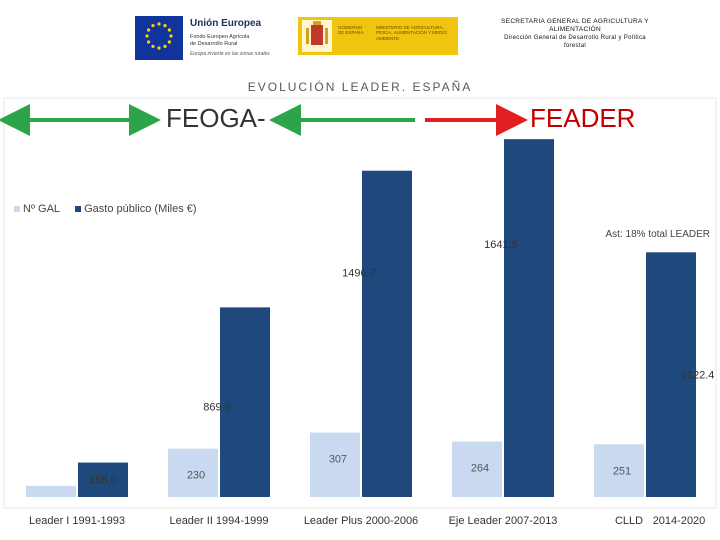 The image size is (720, 540). I want to click on category-label: Leader II 1994-1999, so click(218, 521).